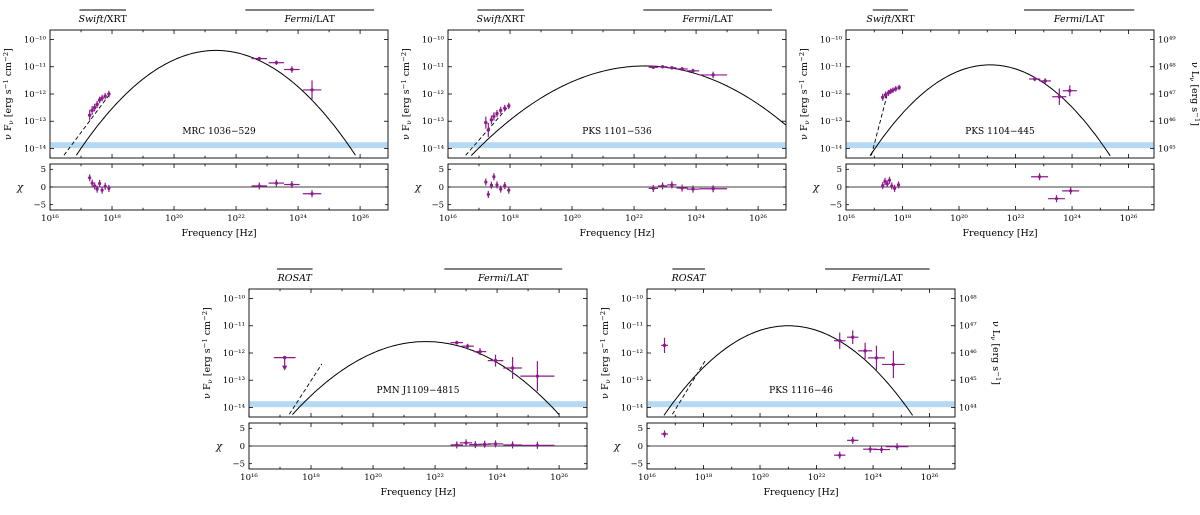  What do you see at coordinates (617, 132) in the screenshot?
I see `source-name-label: PKS 1101−536` at bounding box center [617, 132].